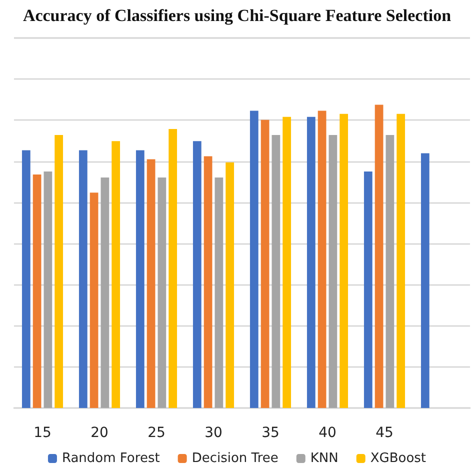  What do you see at coordinates (324, 458) in the screenshot?
I see `legend-label: KNN` at bounding box center [324, 458].